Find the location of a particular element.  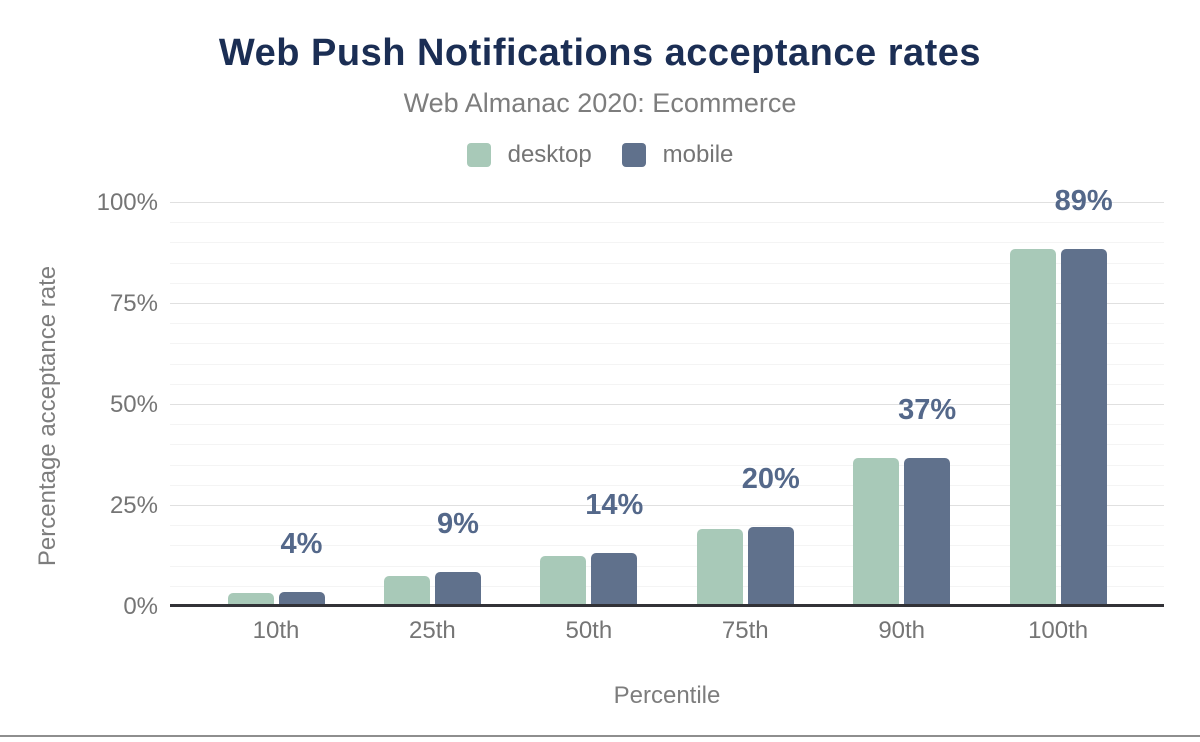

bar-desktop-100th is located at coordinates (1032, 428).